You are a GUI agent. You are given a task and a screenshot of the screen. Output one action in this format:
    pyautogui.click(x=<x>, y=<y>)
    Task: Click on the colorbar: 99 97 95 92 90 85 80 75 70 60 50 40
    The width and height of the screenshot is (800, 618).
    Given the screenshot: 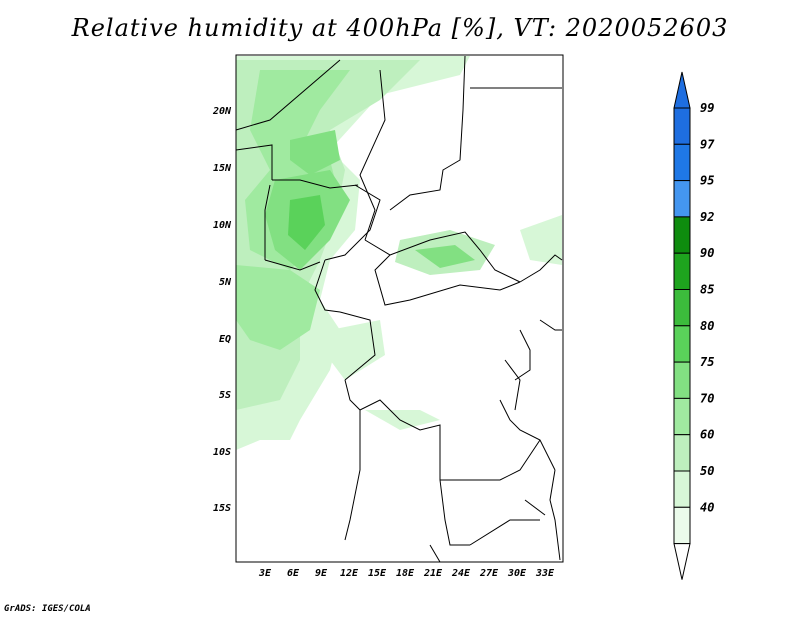 What is the action you would take?
    pyautogui.click(x=694, y=325)
    